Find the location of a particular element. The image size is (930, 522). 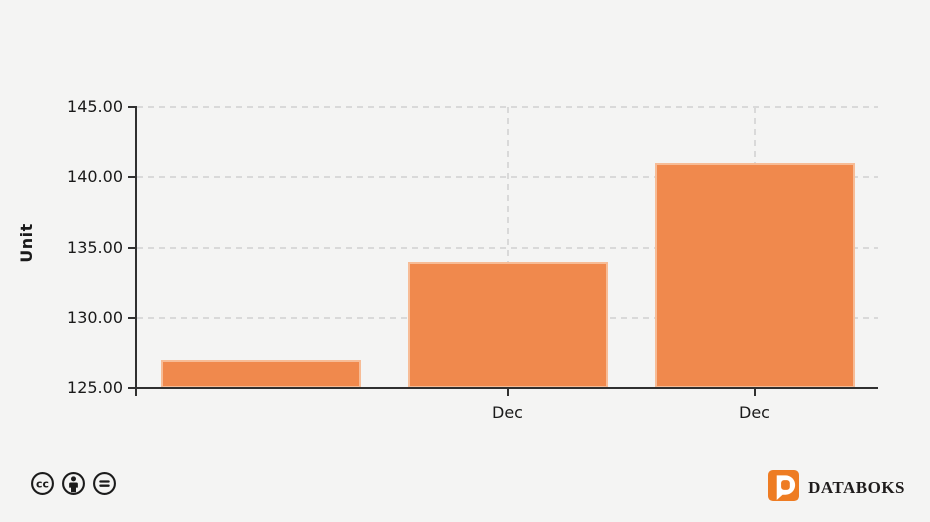

license-icons: cc is located at coordinates (73, 483).